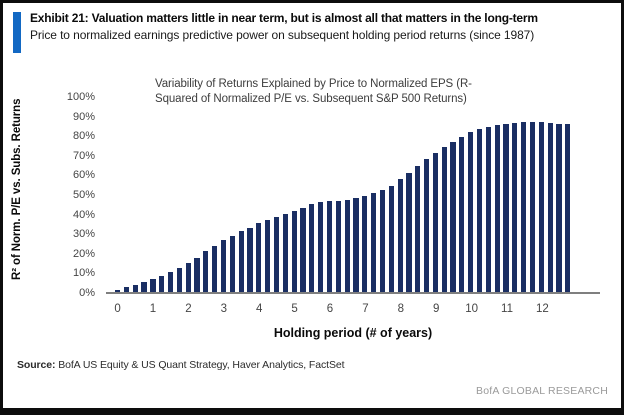  Describe the element at coordinates (83, 155) in the screenshot. I see `y-tick-label: 70%` at that location.